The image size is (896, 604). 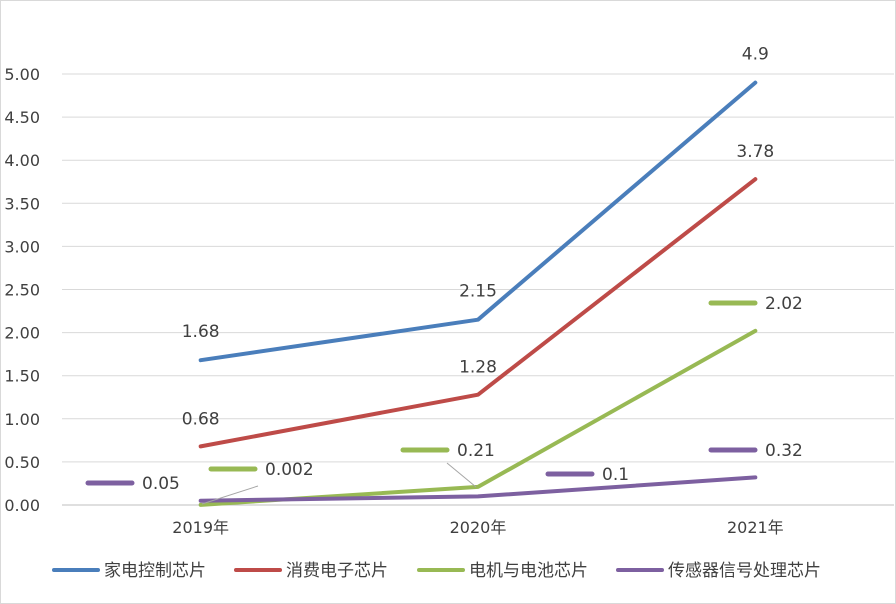 I want to click on legend-label-1: 家电控制芯片, so click(x=155, y=571).